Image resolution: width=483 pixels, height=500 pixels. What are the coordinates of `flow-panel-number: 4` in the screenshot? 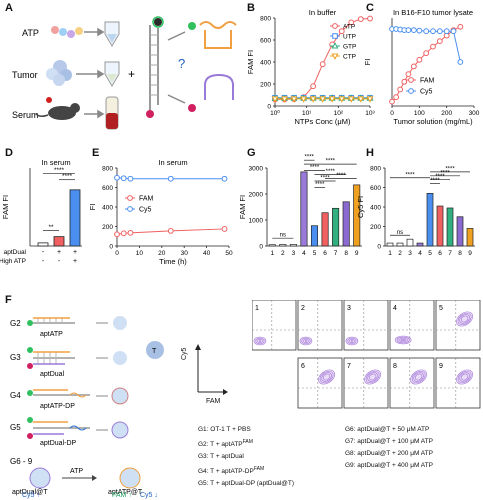 It's located at (395, 308).